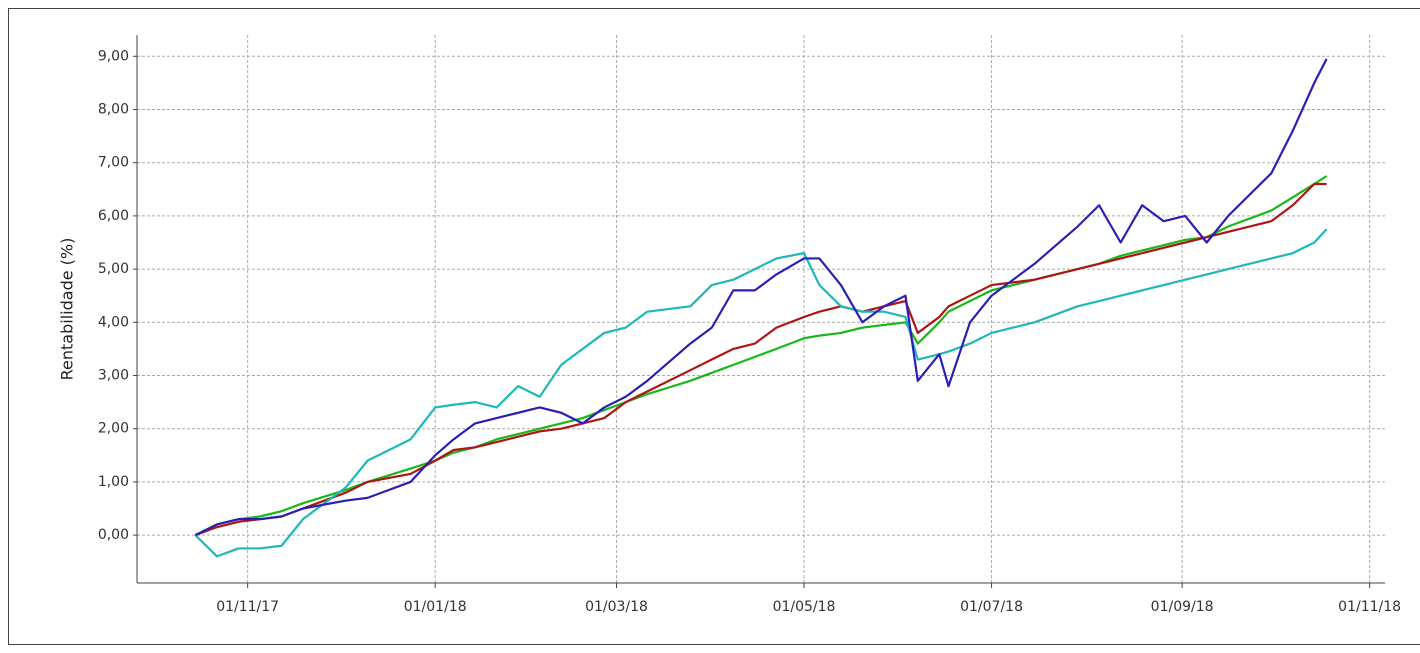 The width and height of the screenshot is (1420, 653). What do you see at coordinates (113, 482) in the screenshot?
I see `y-tick-label: 1,00` at bounding box center [113, 482].